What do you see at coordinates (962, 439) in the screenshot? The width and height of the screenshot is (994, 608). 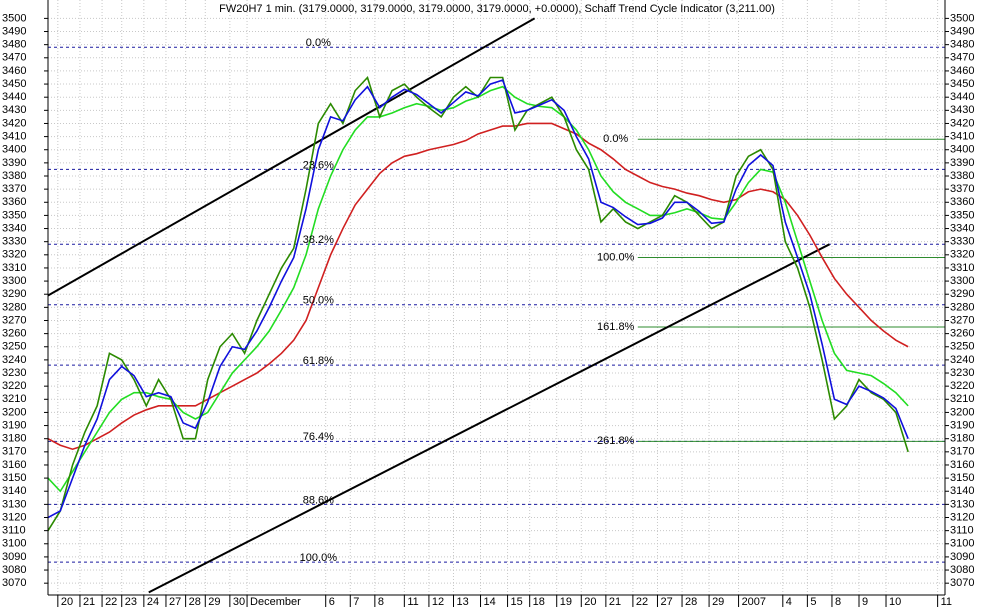 I see `y-tick-label: 3180` at bounding box center [962, 439].